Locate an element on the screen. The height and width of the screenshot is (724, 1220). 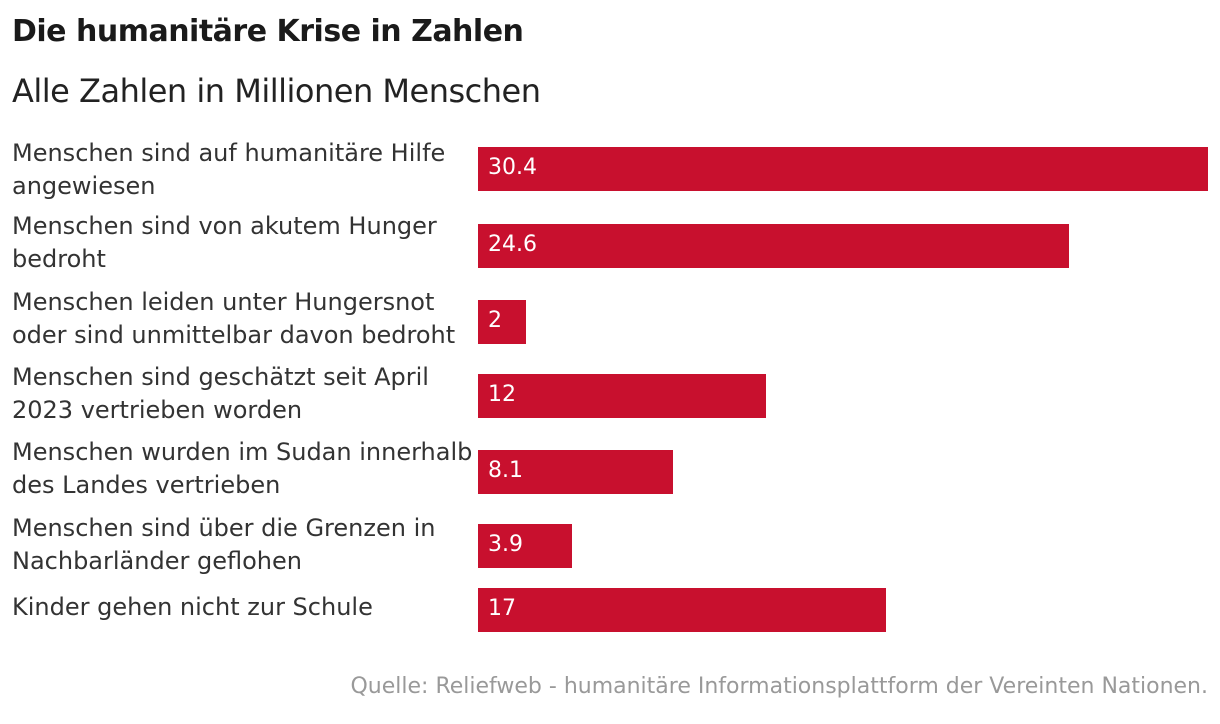
category-label: Menschen sind von akutem Hunger bedroht is located at coordinates (224, 242).